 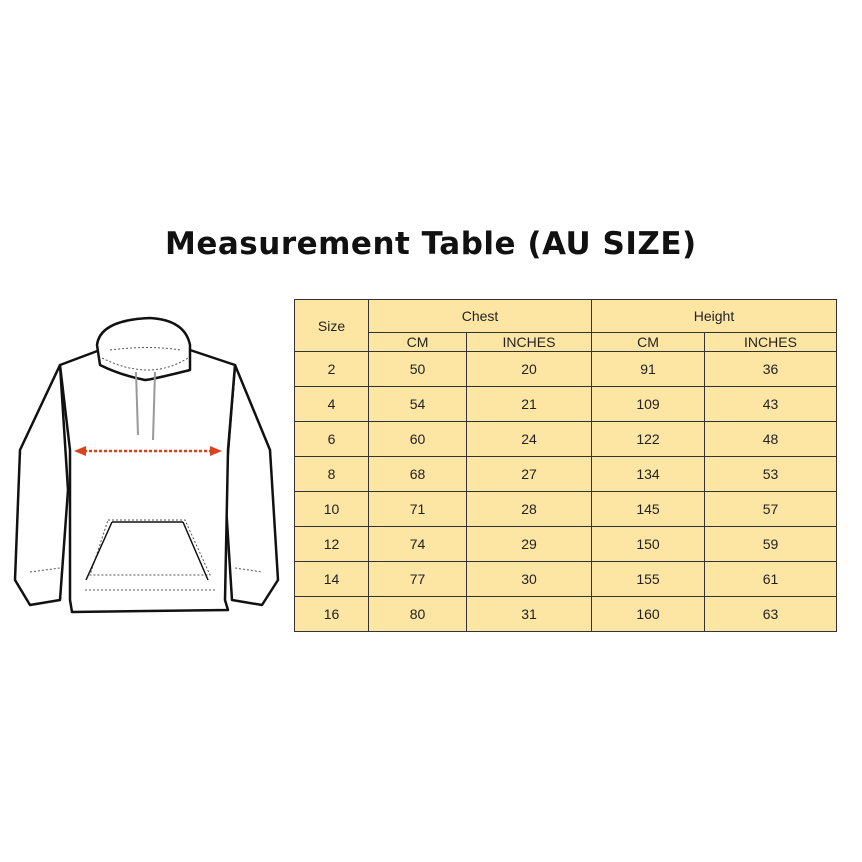 I want to click on height-cm-cell: 91, so click(x=648, y=369).